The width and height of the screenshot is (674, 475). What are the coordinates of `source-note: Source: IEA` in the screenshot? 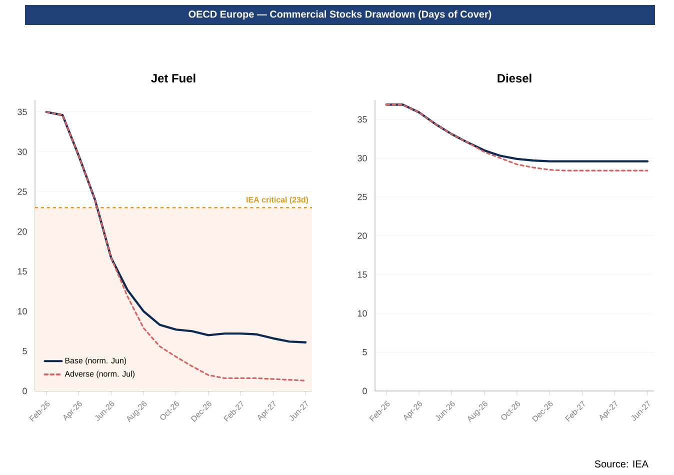 It's located at (621, 464).